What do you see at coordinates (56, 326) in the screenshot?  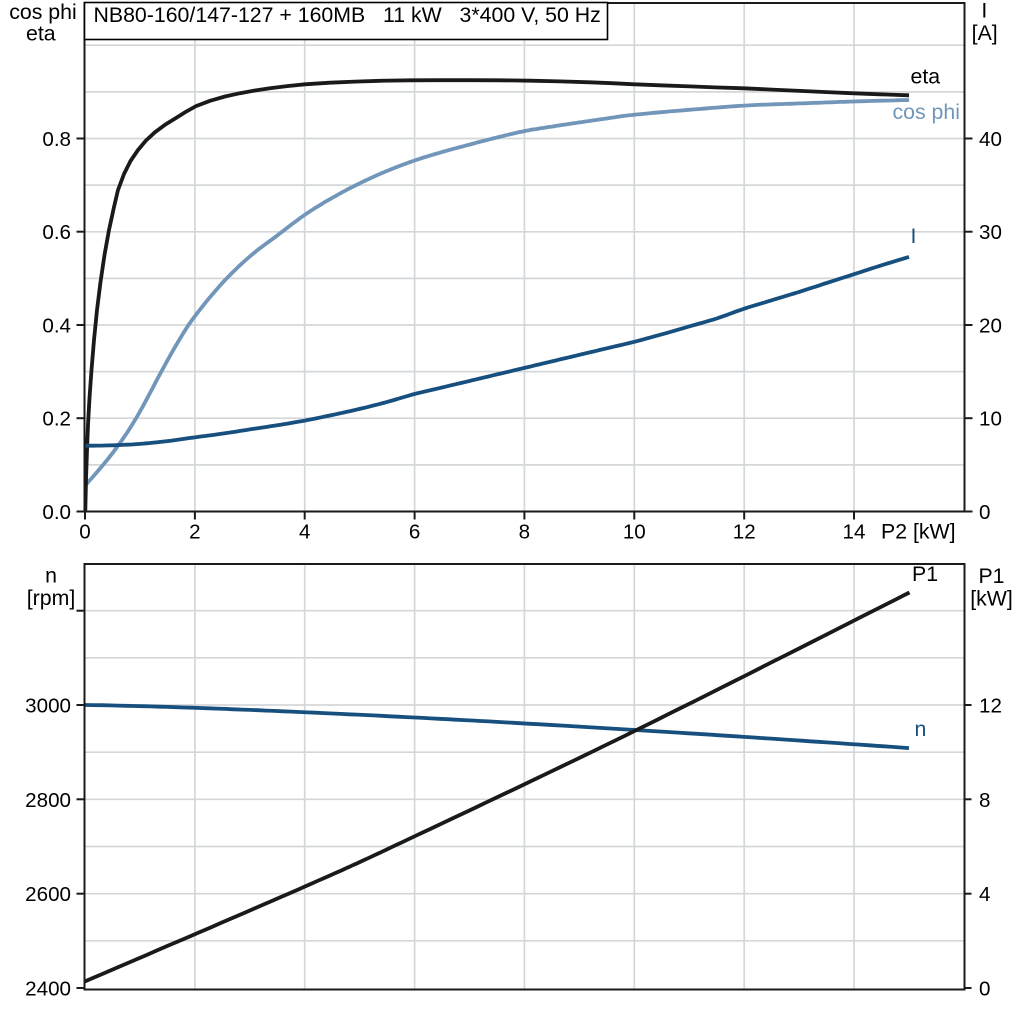 I see `svg-text: 0.4` at bounding box center [56, 326].